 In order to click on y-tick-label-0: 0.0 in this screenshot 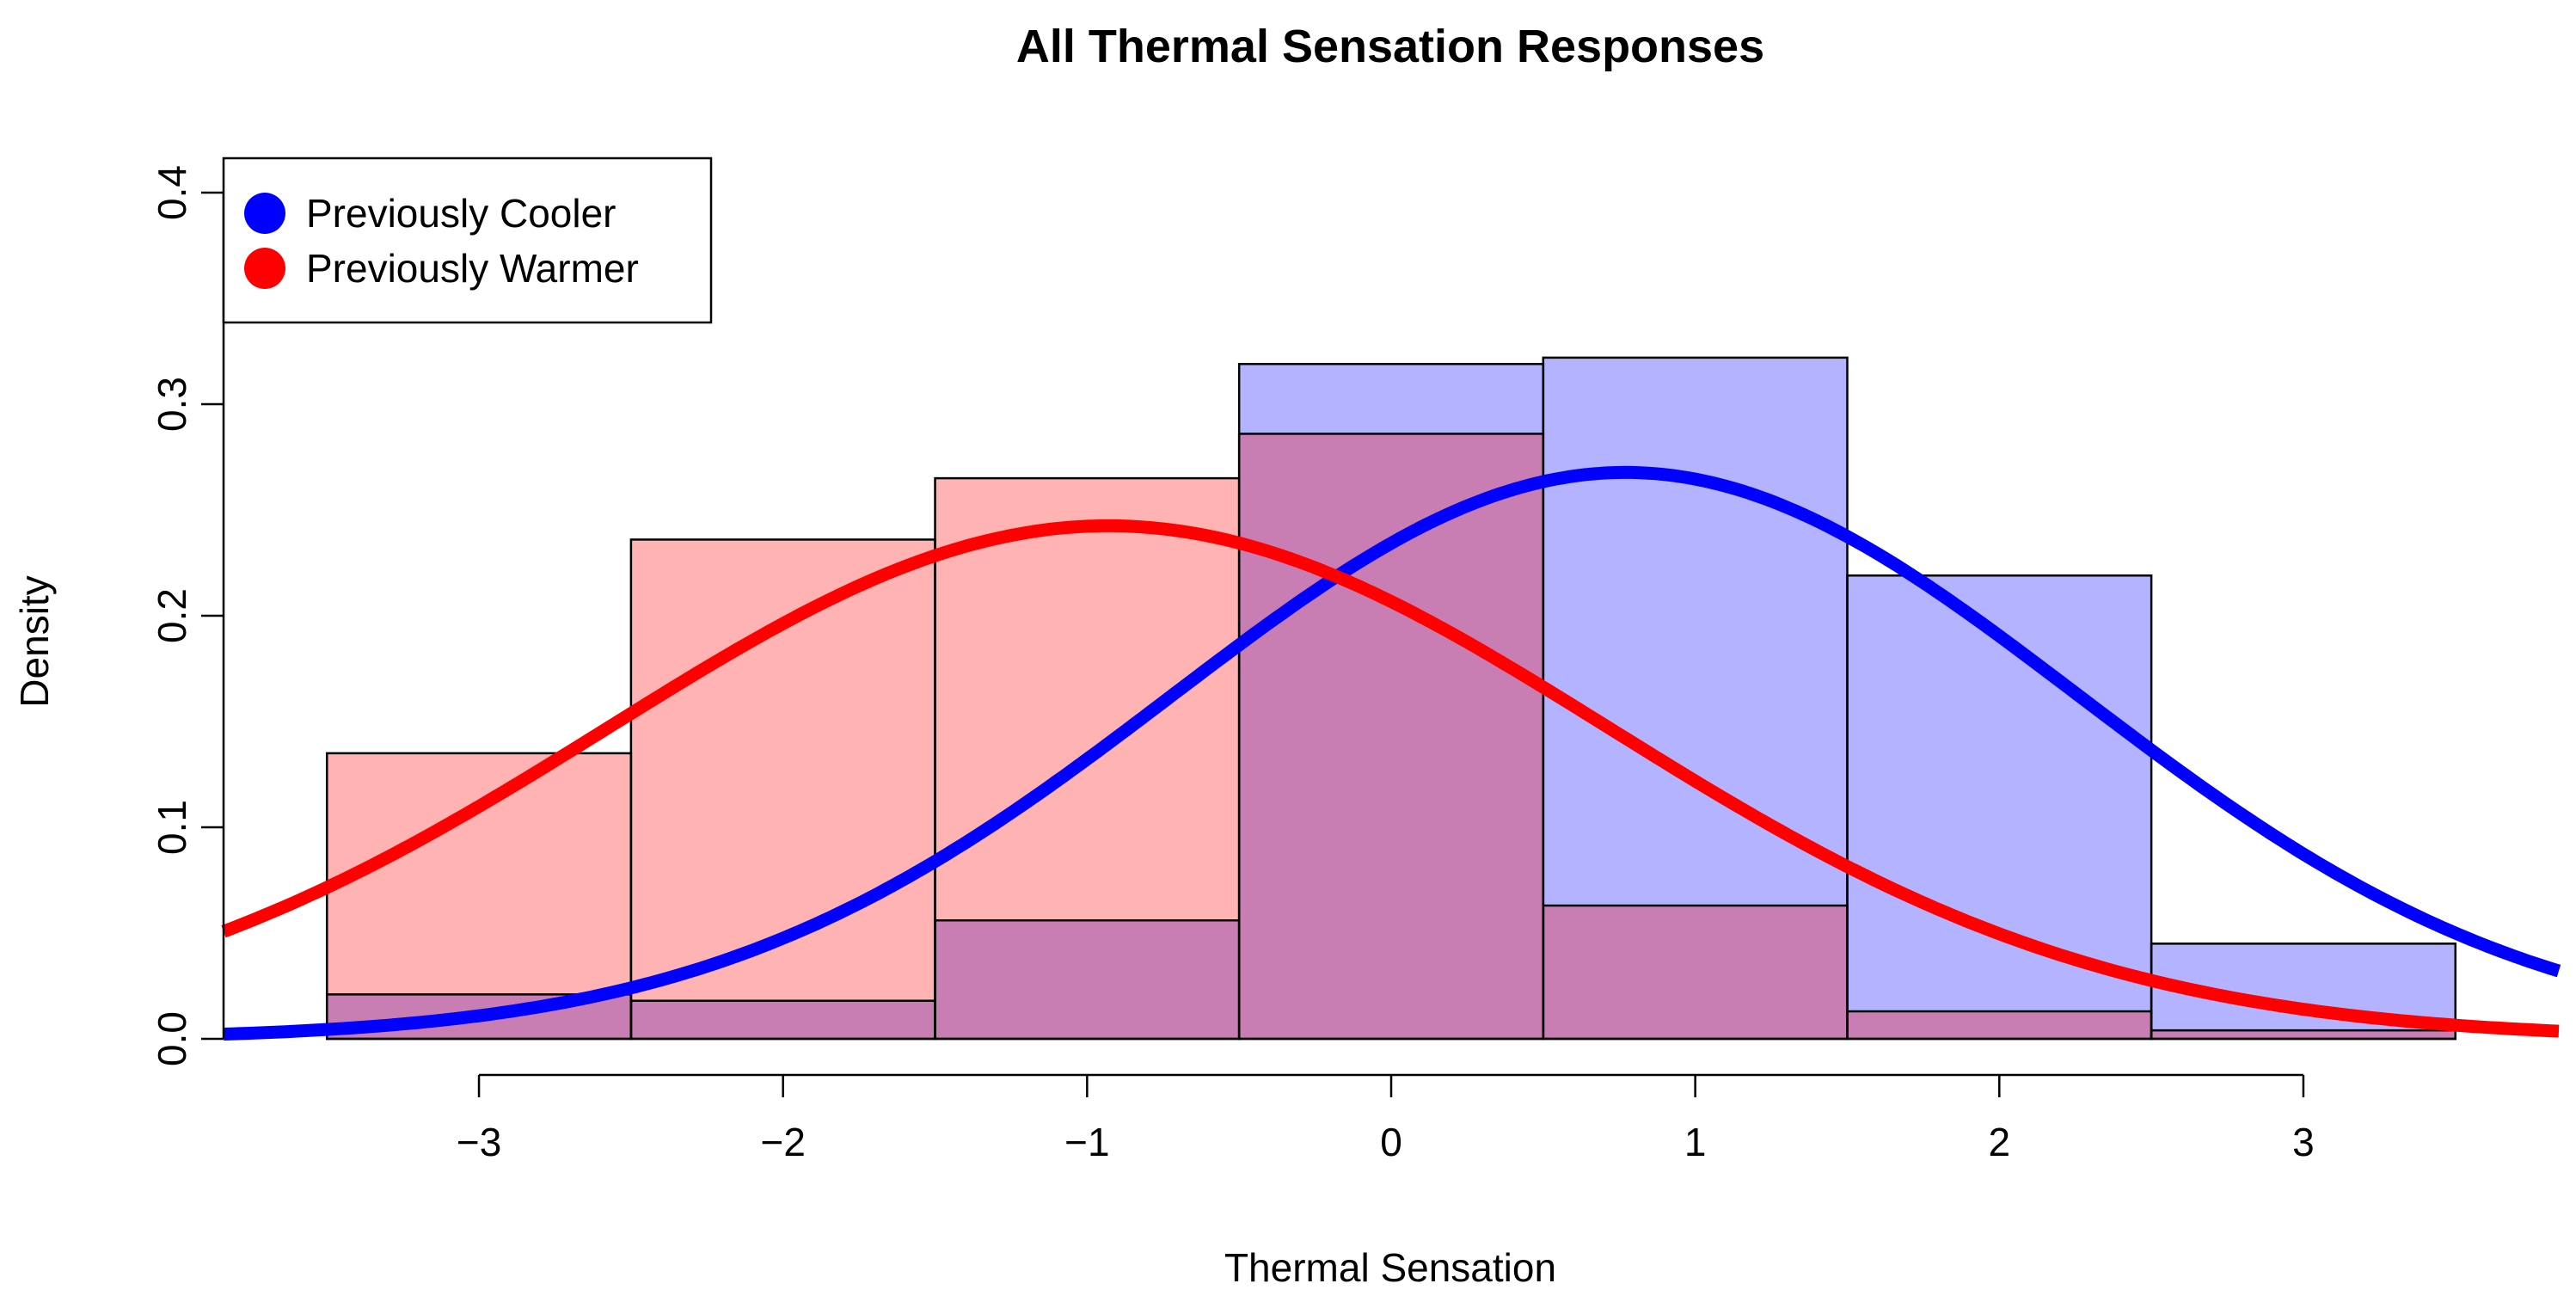, I will do `click(172, 1038)`.